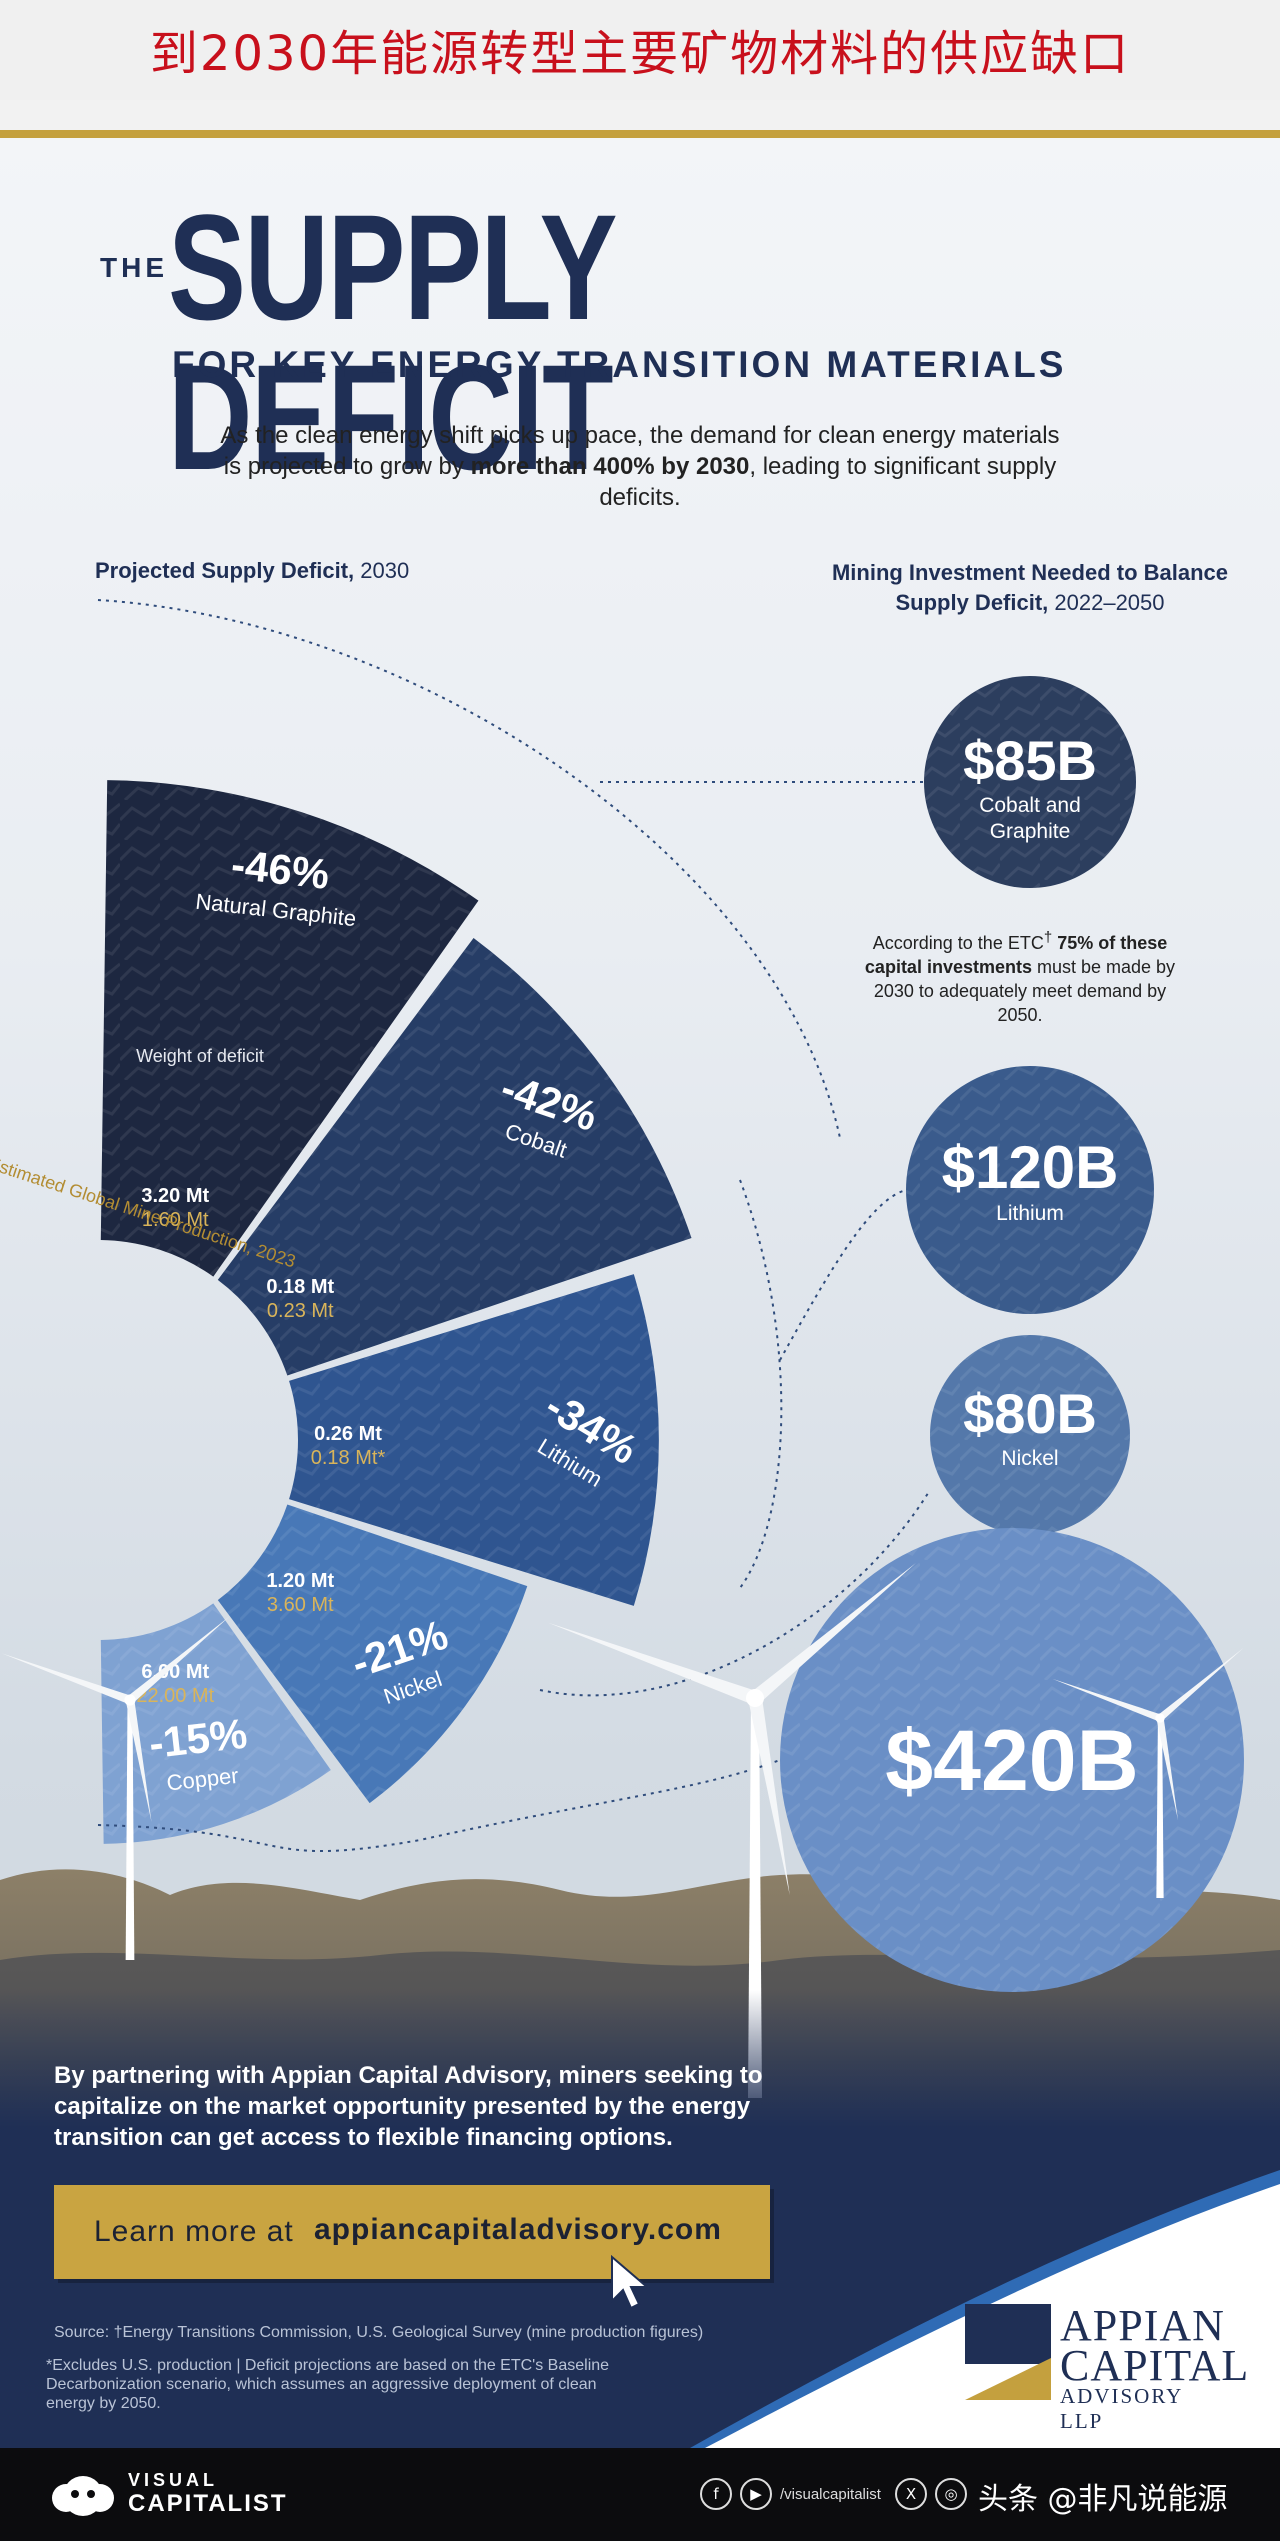 The width and height of the screenshot is (1280, 2541). I want to click on vc-wordmark-line1: VISUAL, so click(173, 2480).